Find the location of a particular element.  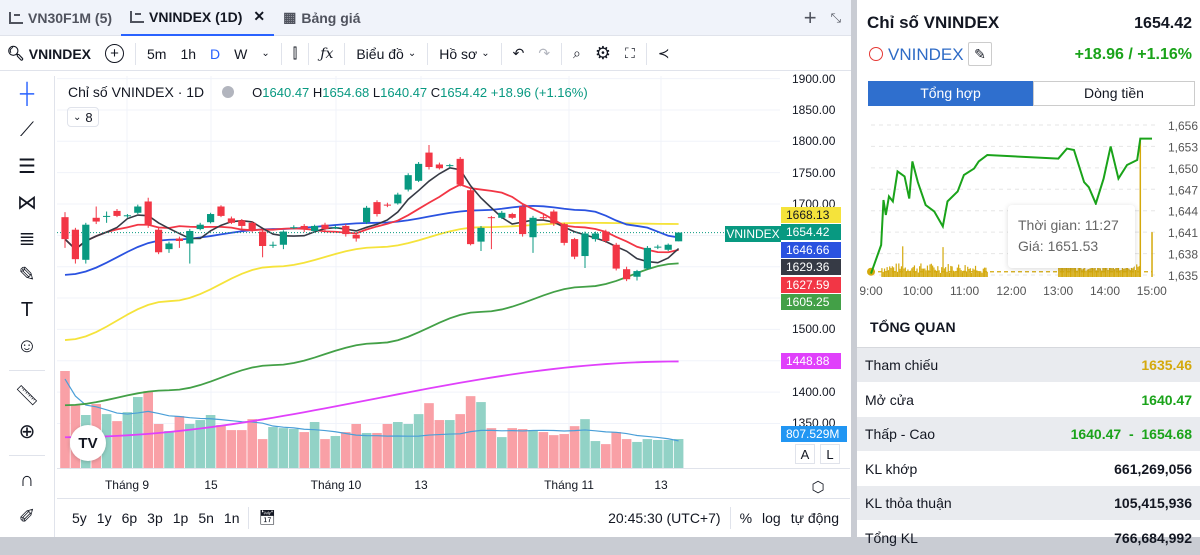

quick-search-icon: ⌕ is located at coordinates (577, 53).